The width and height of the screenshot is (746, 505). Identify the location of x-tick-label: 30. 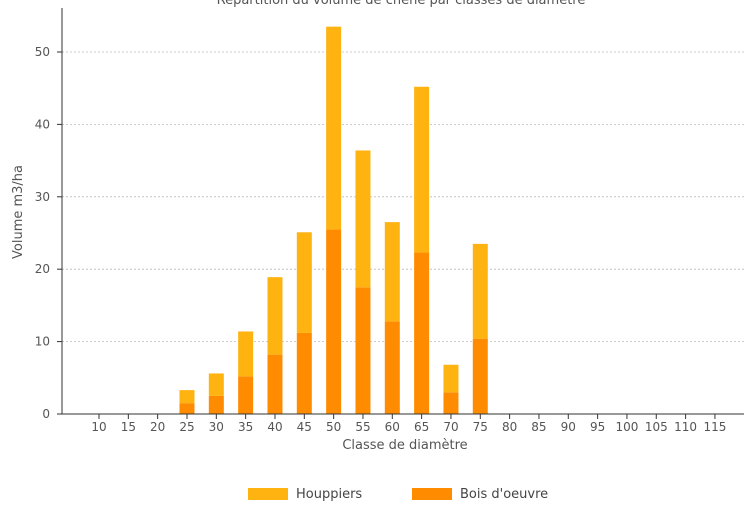
(216, 427).